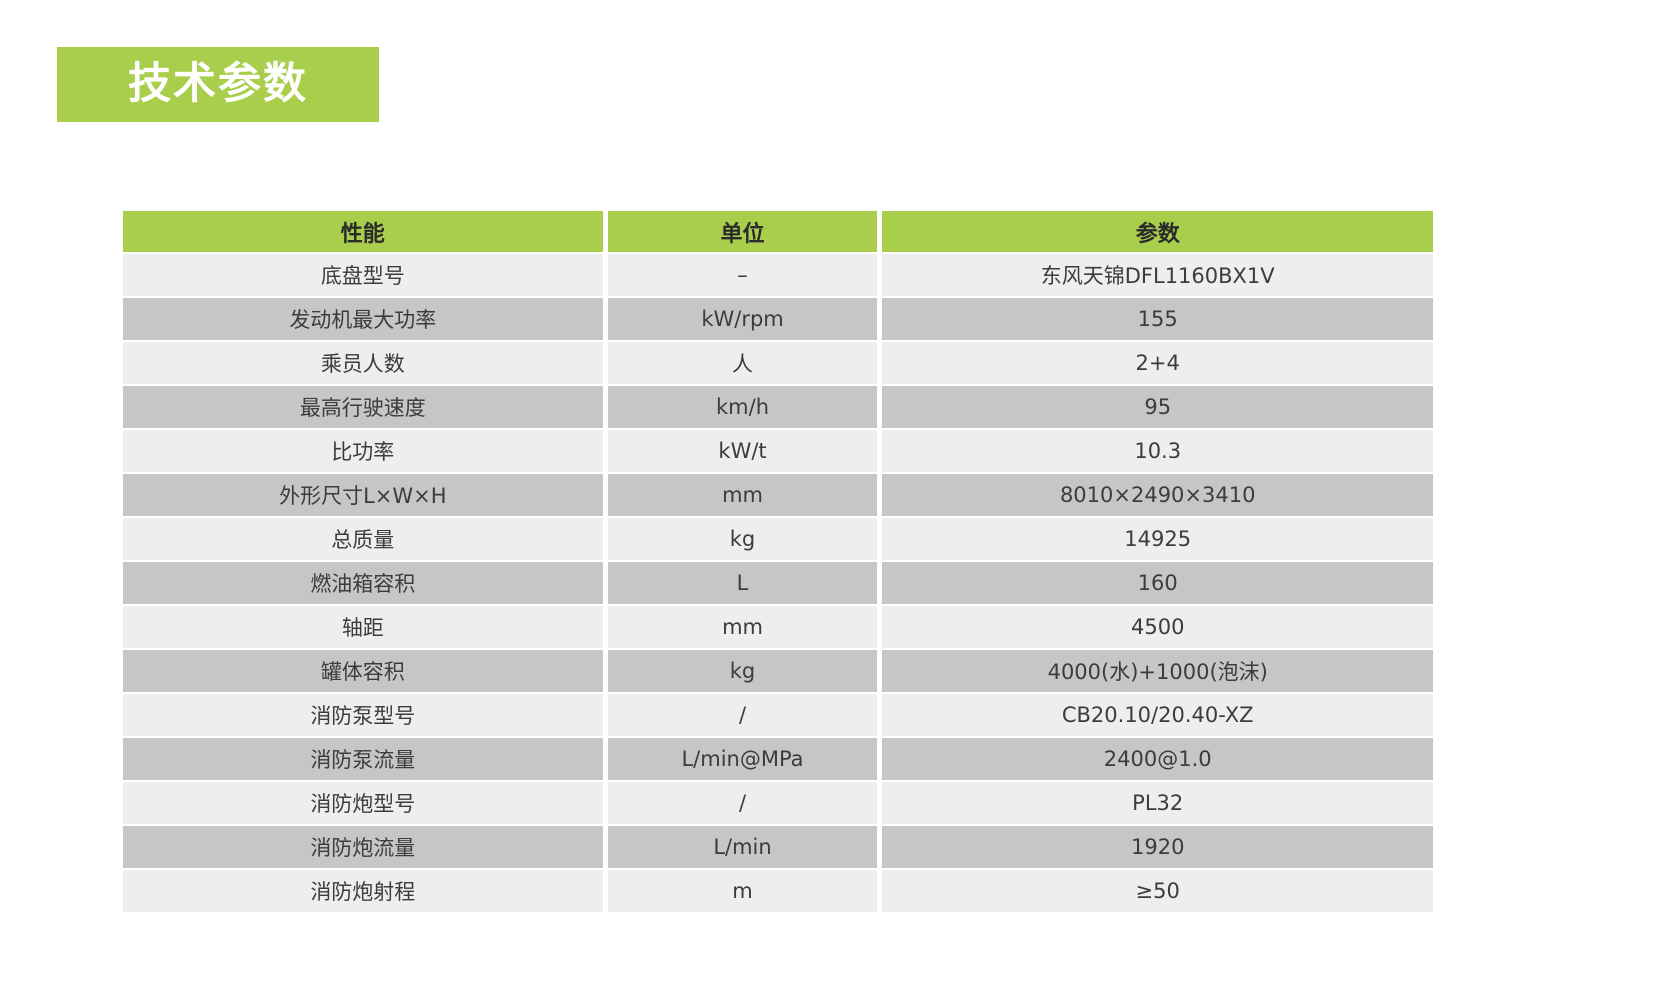  I want to click on cell-parameter: 95, so click(1157, 407).